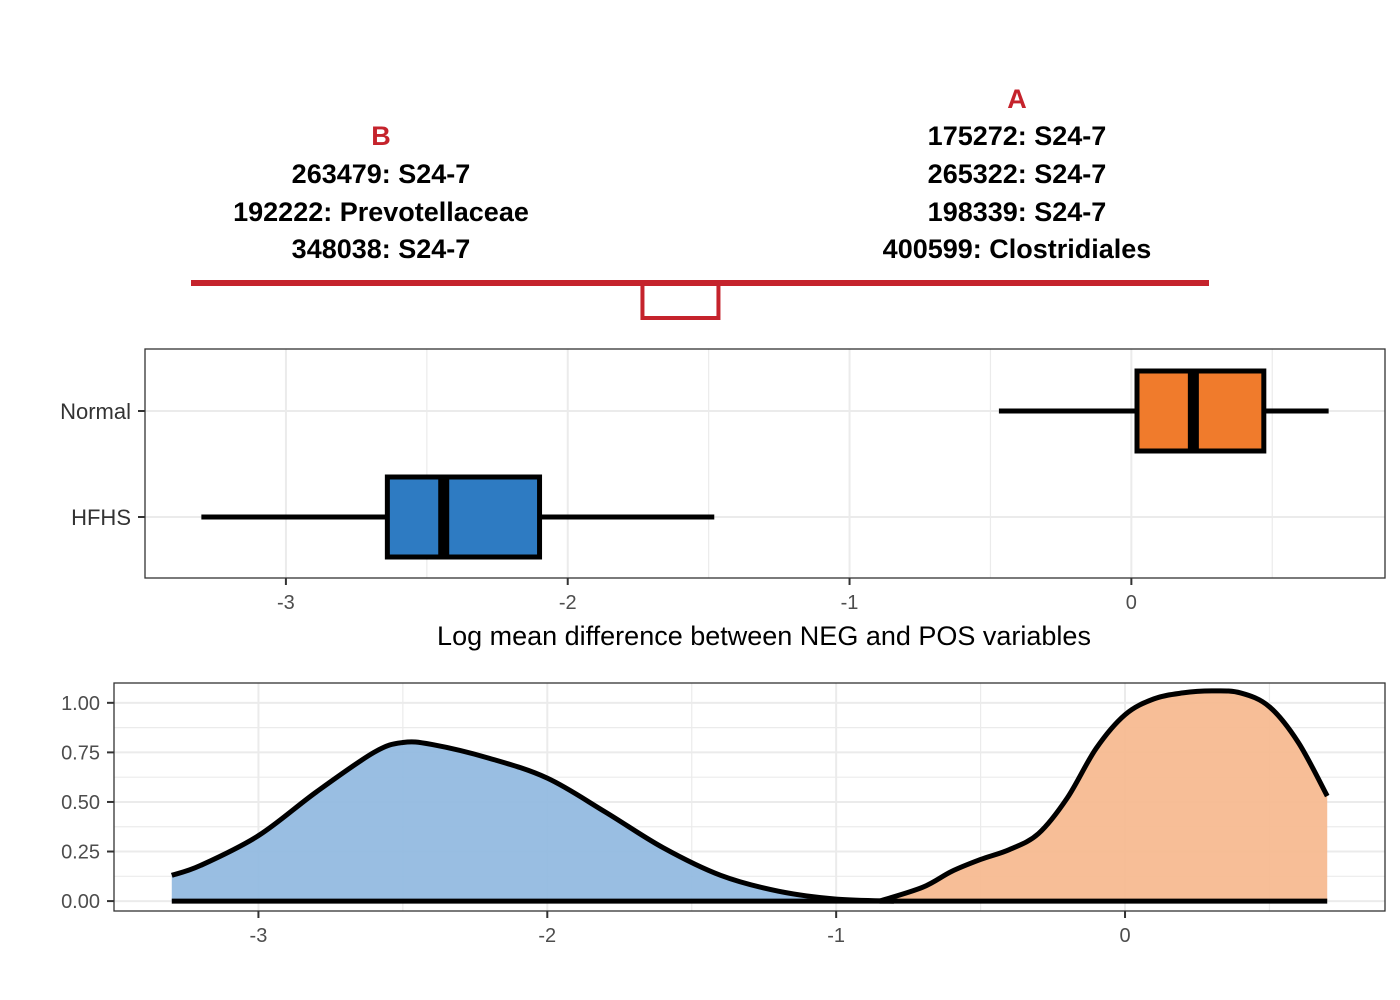 This screenshot has height=1000, width=1400. Describe the element at coordinates (463, 517) in the screenshot. I see `box-hfhs` at that location.